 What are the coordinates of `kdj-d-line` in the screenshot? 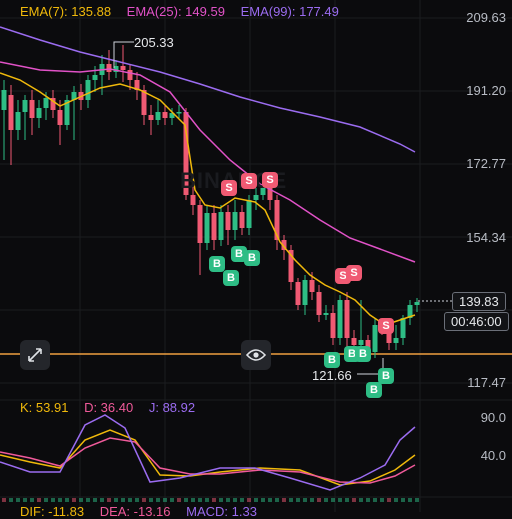 It's located at (208, 460).